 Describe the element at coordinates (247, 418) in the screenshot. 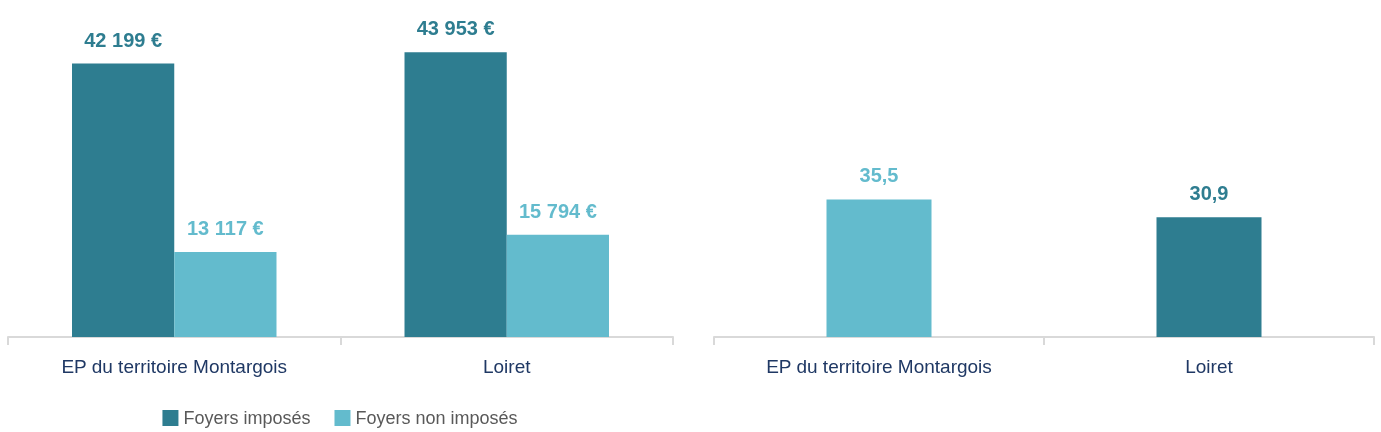

I see `legend-label: Foyers imposés` at that location.